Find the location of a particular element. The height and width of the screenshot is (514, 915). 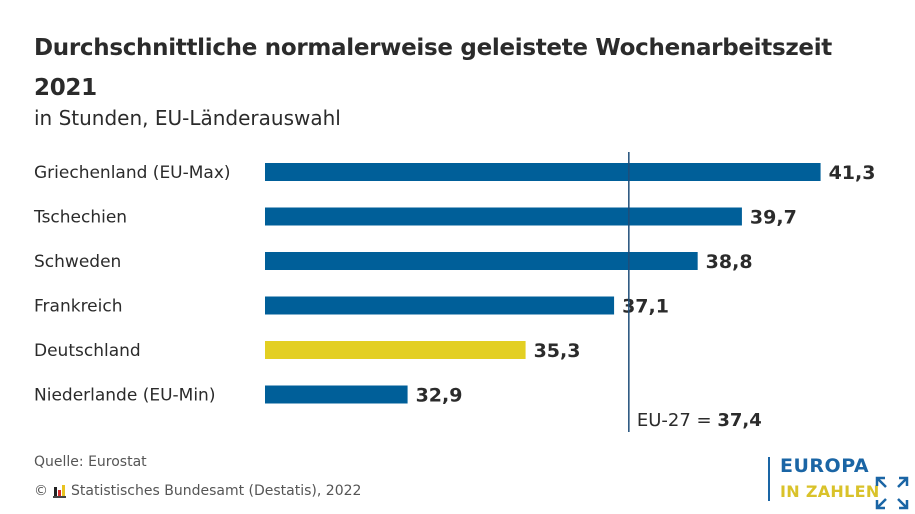

europa-in-zahlen-logo: EUROPA IN ZAHLEN is located at coordinates (841, 483).